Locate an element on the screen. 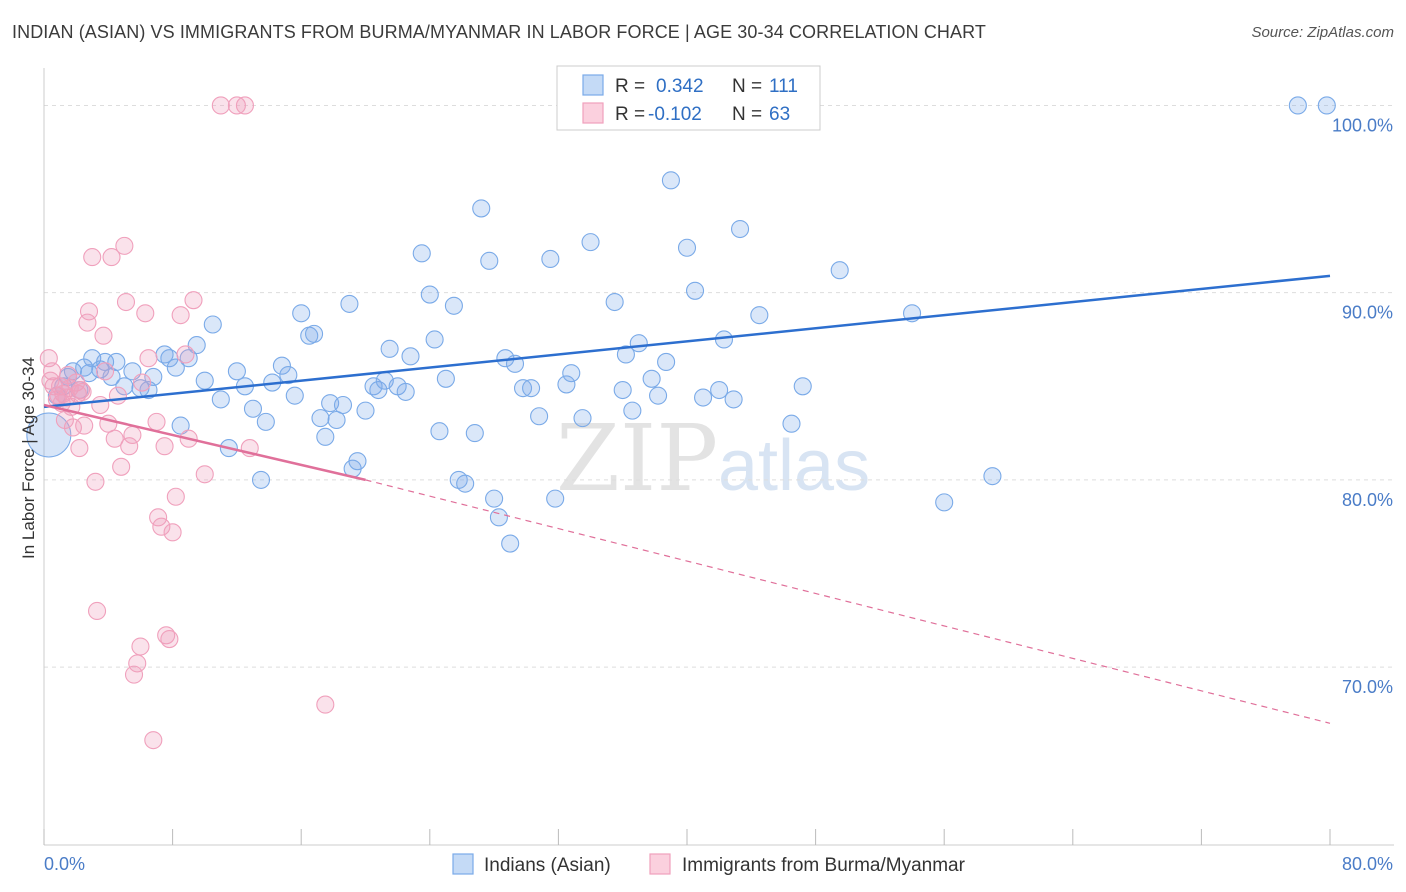 This screenshot has height=892, width=1406. bottom-legend-swatch-burma is located at coordinates (660, 864).